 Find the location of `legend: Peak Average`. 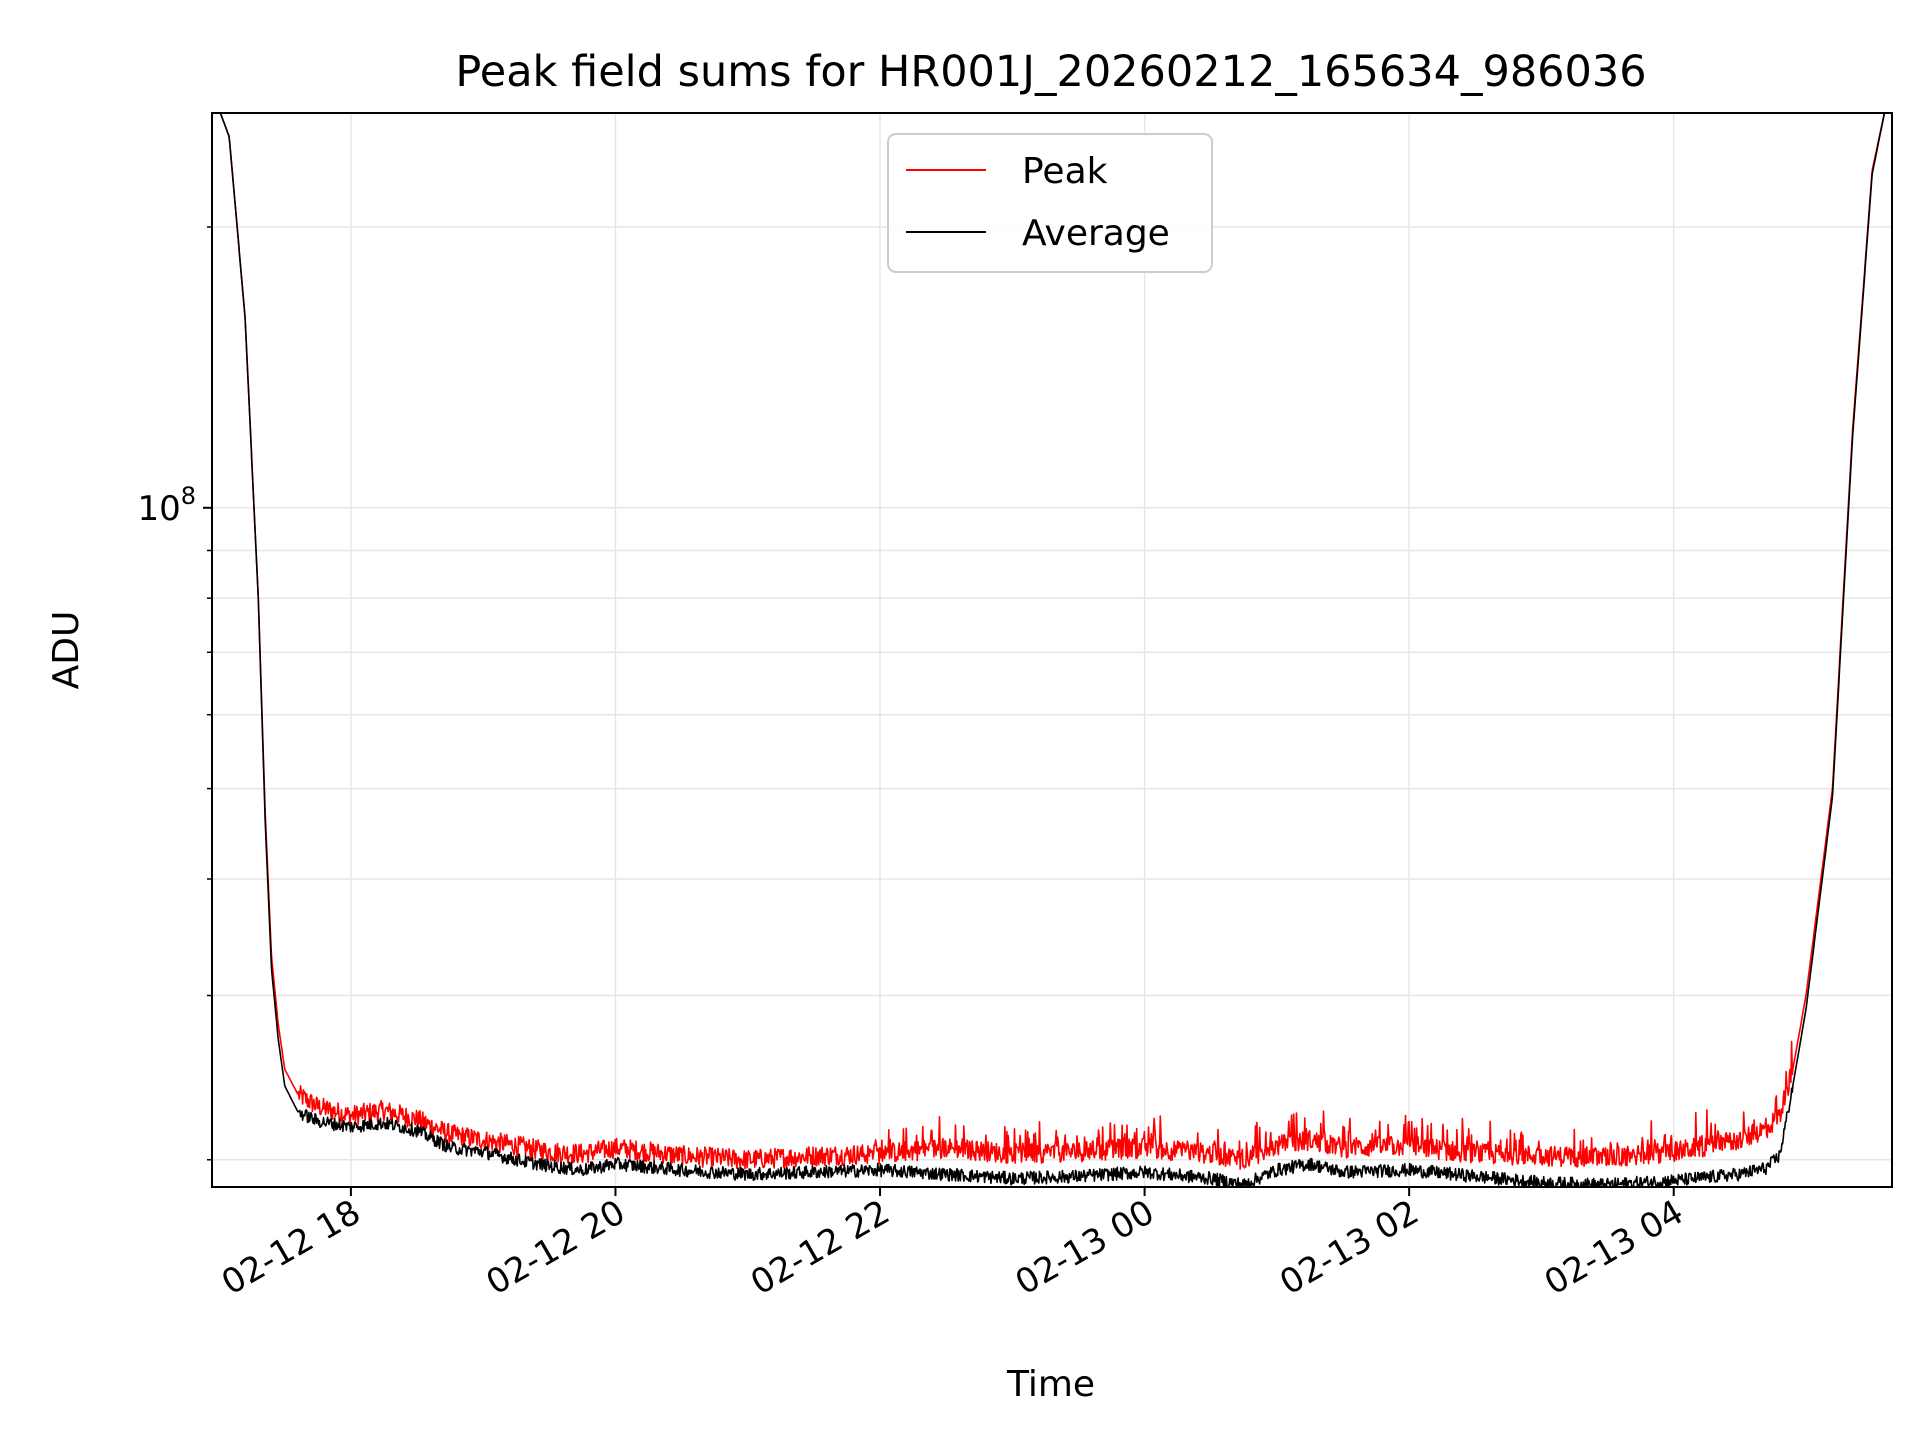

legend: Peak Average is located at coordinates (1050, 203).